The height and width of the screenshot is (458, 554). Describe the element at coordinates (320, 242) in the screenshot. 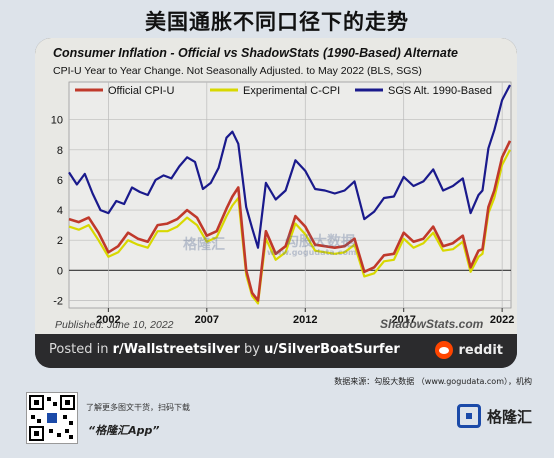

I see `watermark-data: 勾股大数据` at that location.